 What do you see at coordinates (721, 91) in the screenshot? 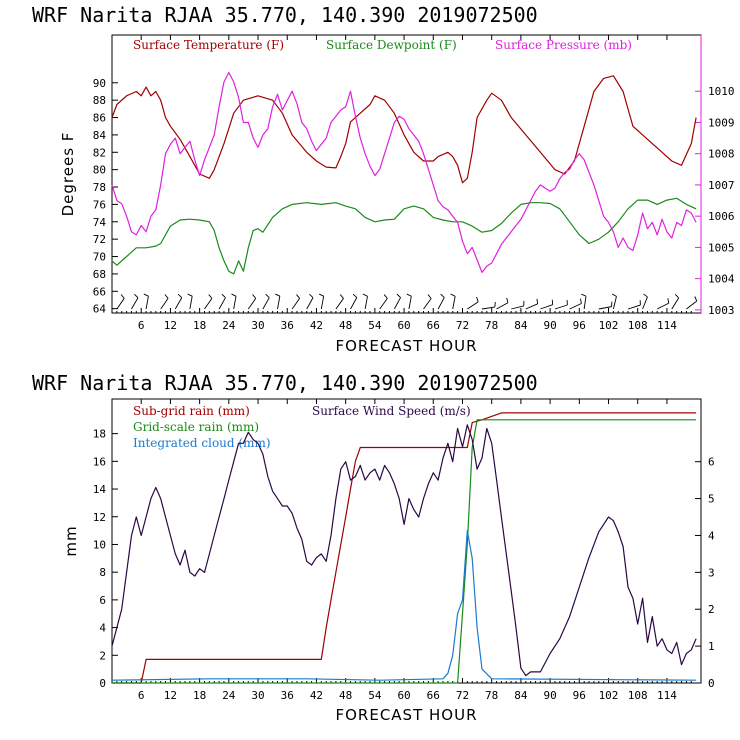
I see `y-right-tick-label: 1010` at bounding box center [721, 91].